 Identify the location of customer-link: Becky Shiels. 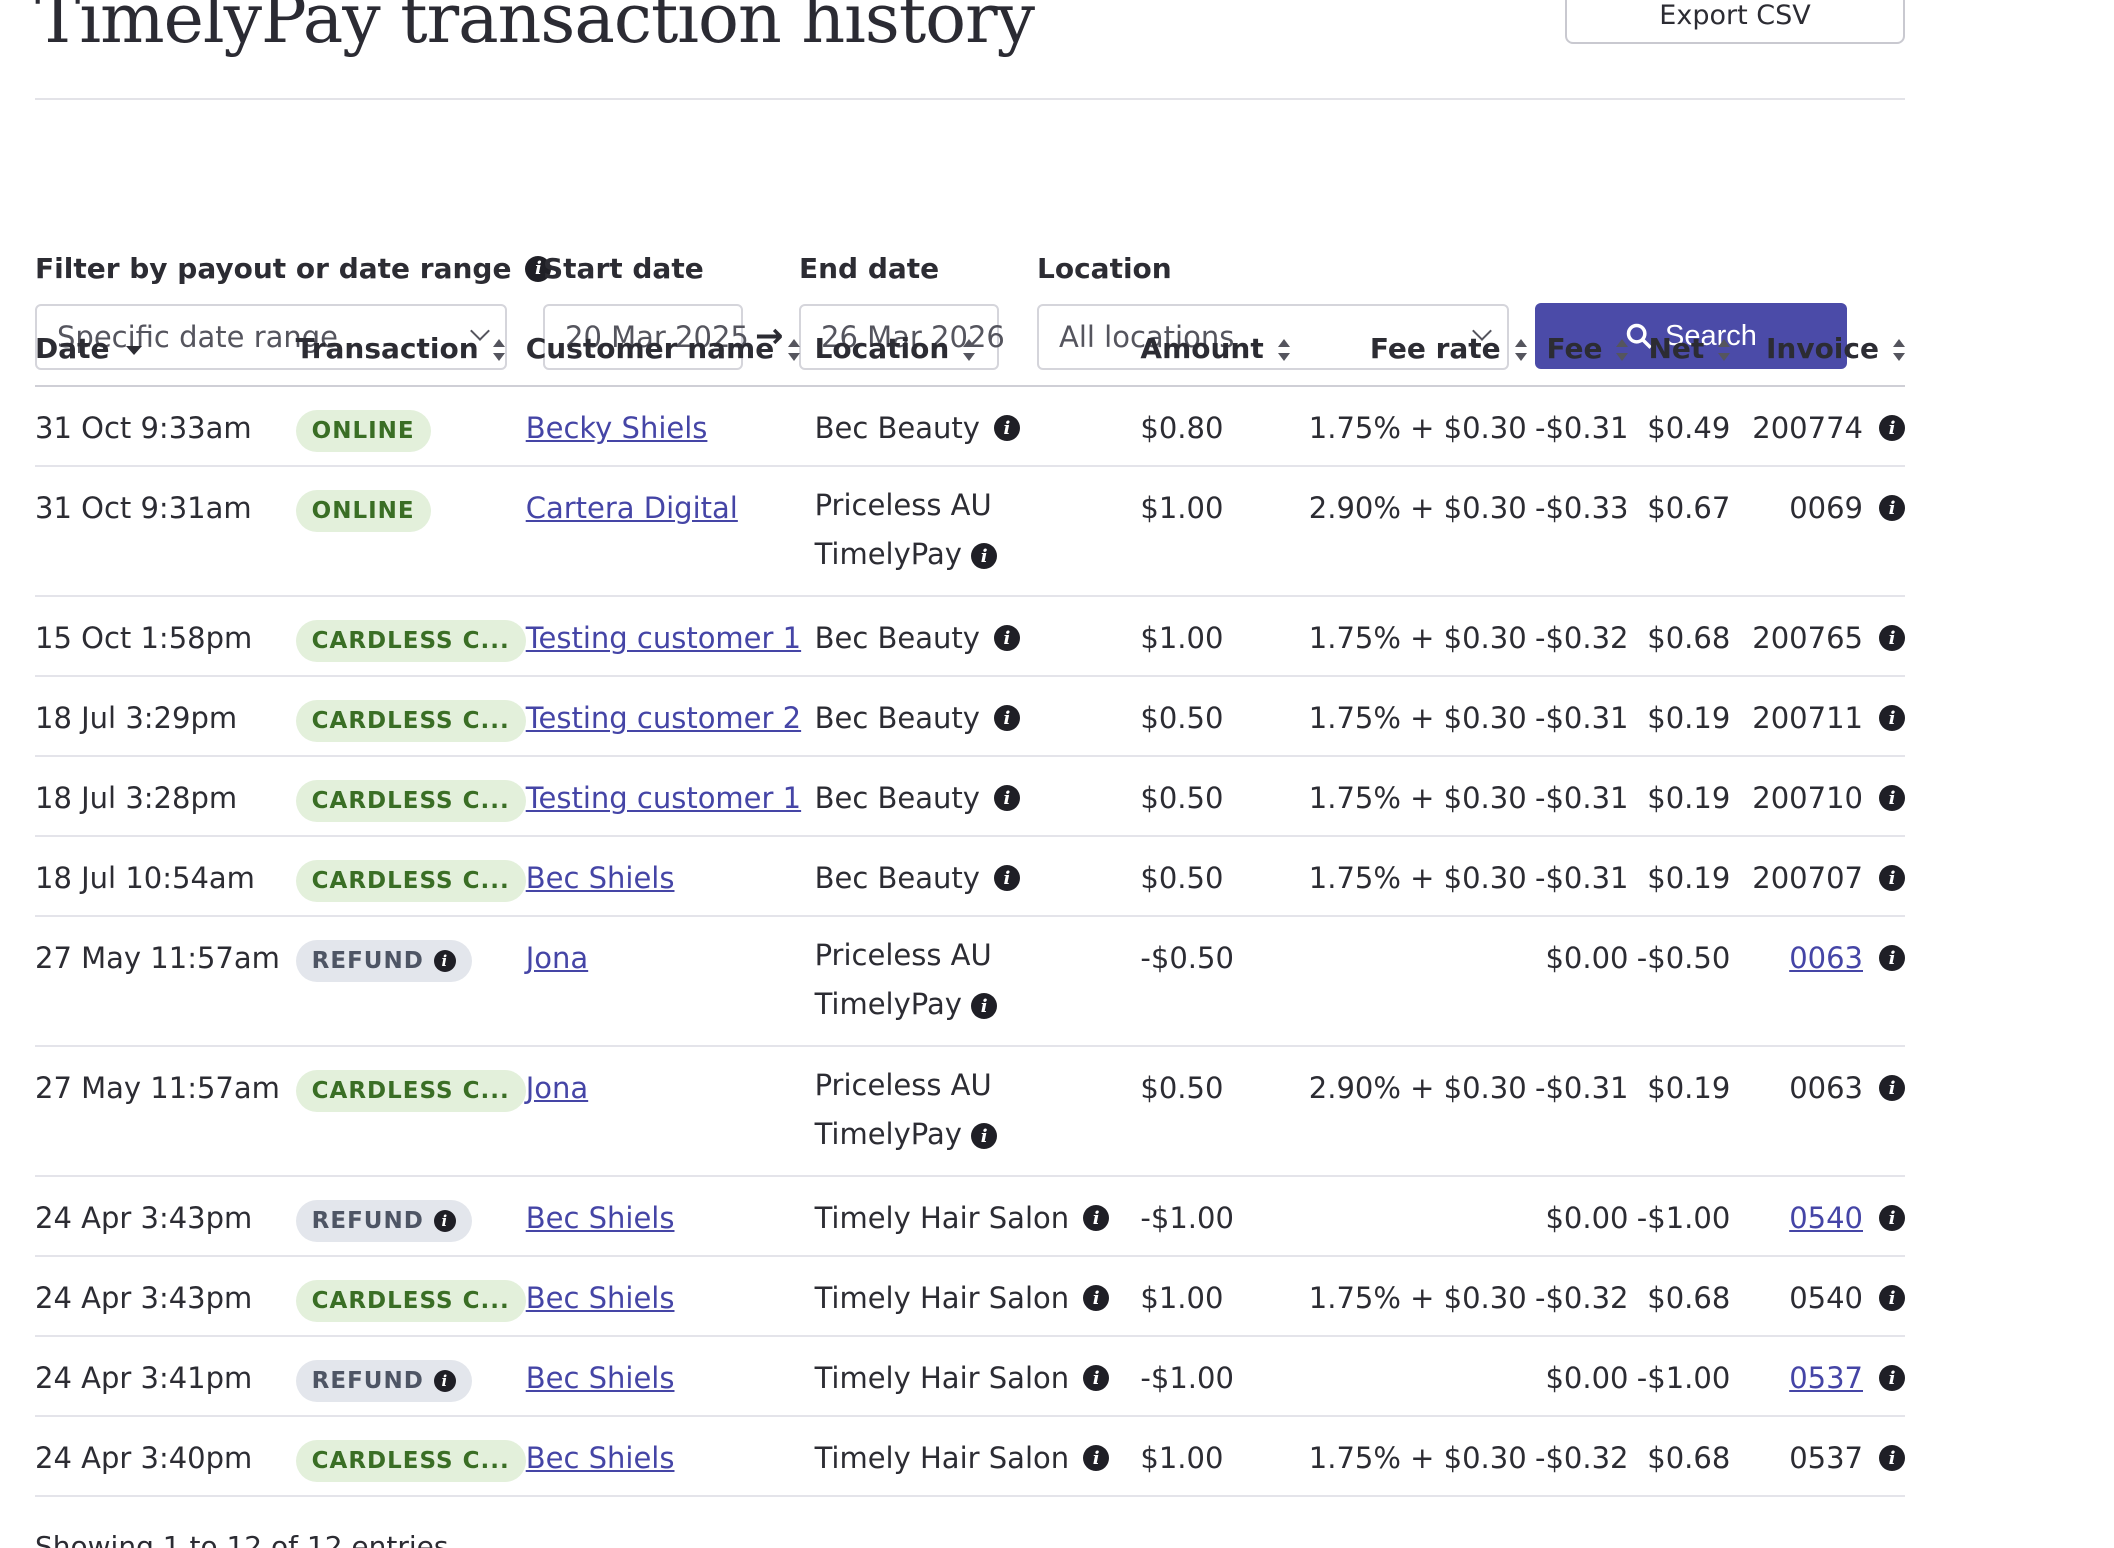
(616, 428).